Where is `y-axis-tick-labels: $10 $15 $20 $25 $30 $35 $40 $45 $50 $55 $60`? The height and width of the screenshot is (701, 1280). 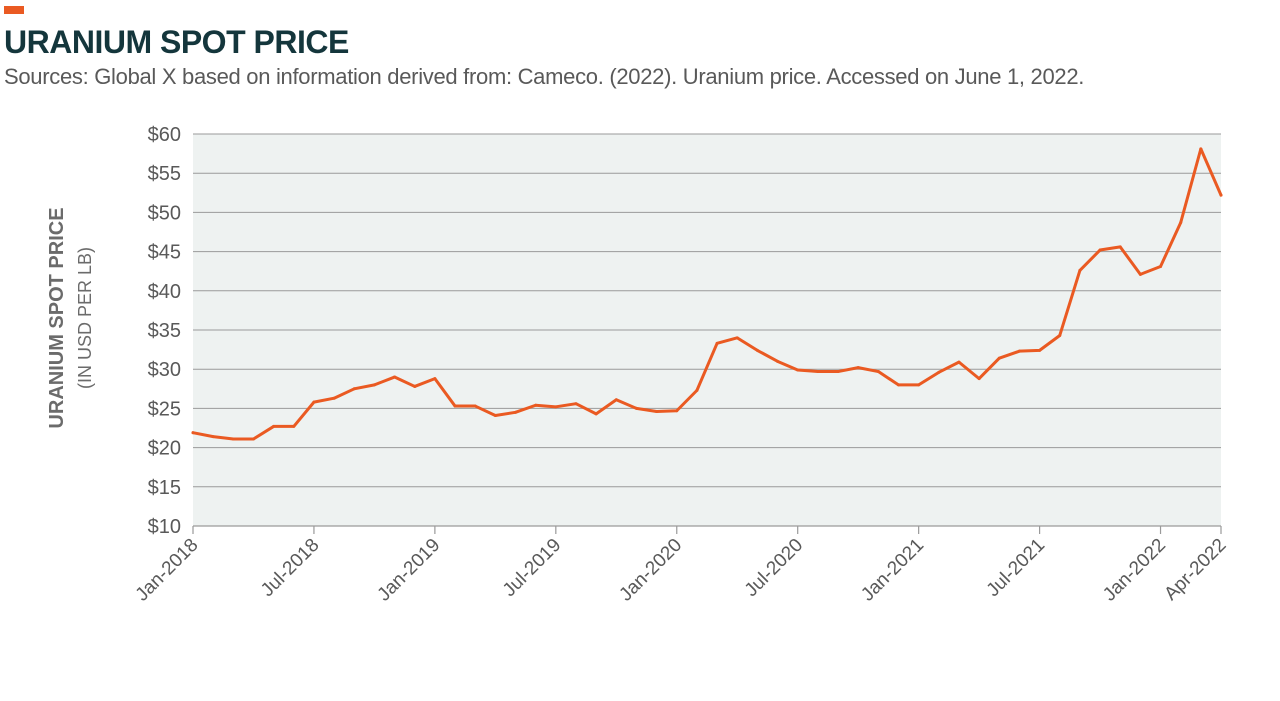 y-axis-tick-labels: $10 $15 $20 $25 $30 $35 $40 $45 $50 $55 $60 is located at coordinates (164, 331).